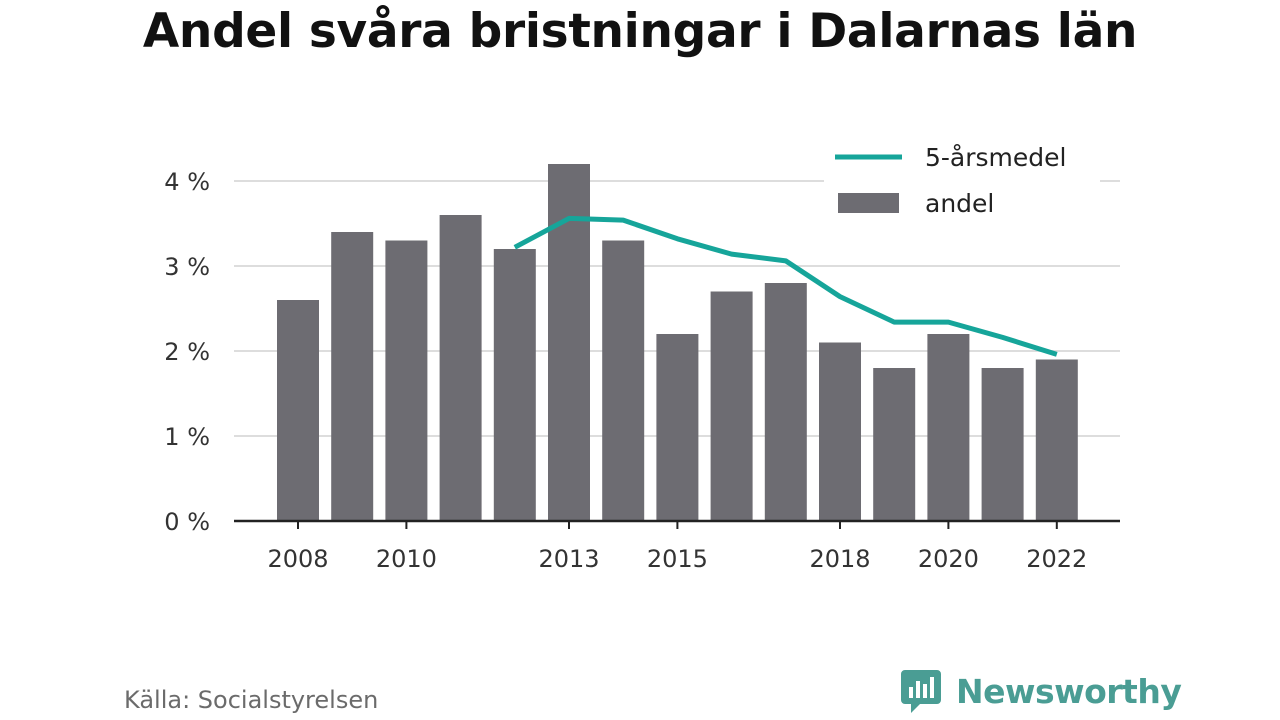 The image size is (1280, 720). Describe the element at coordinates (1002, 444) in the screenshot. I see `bar-2021` at that location.